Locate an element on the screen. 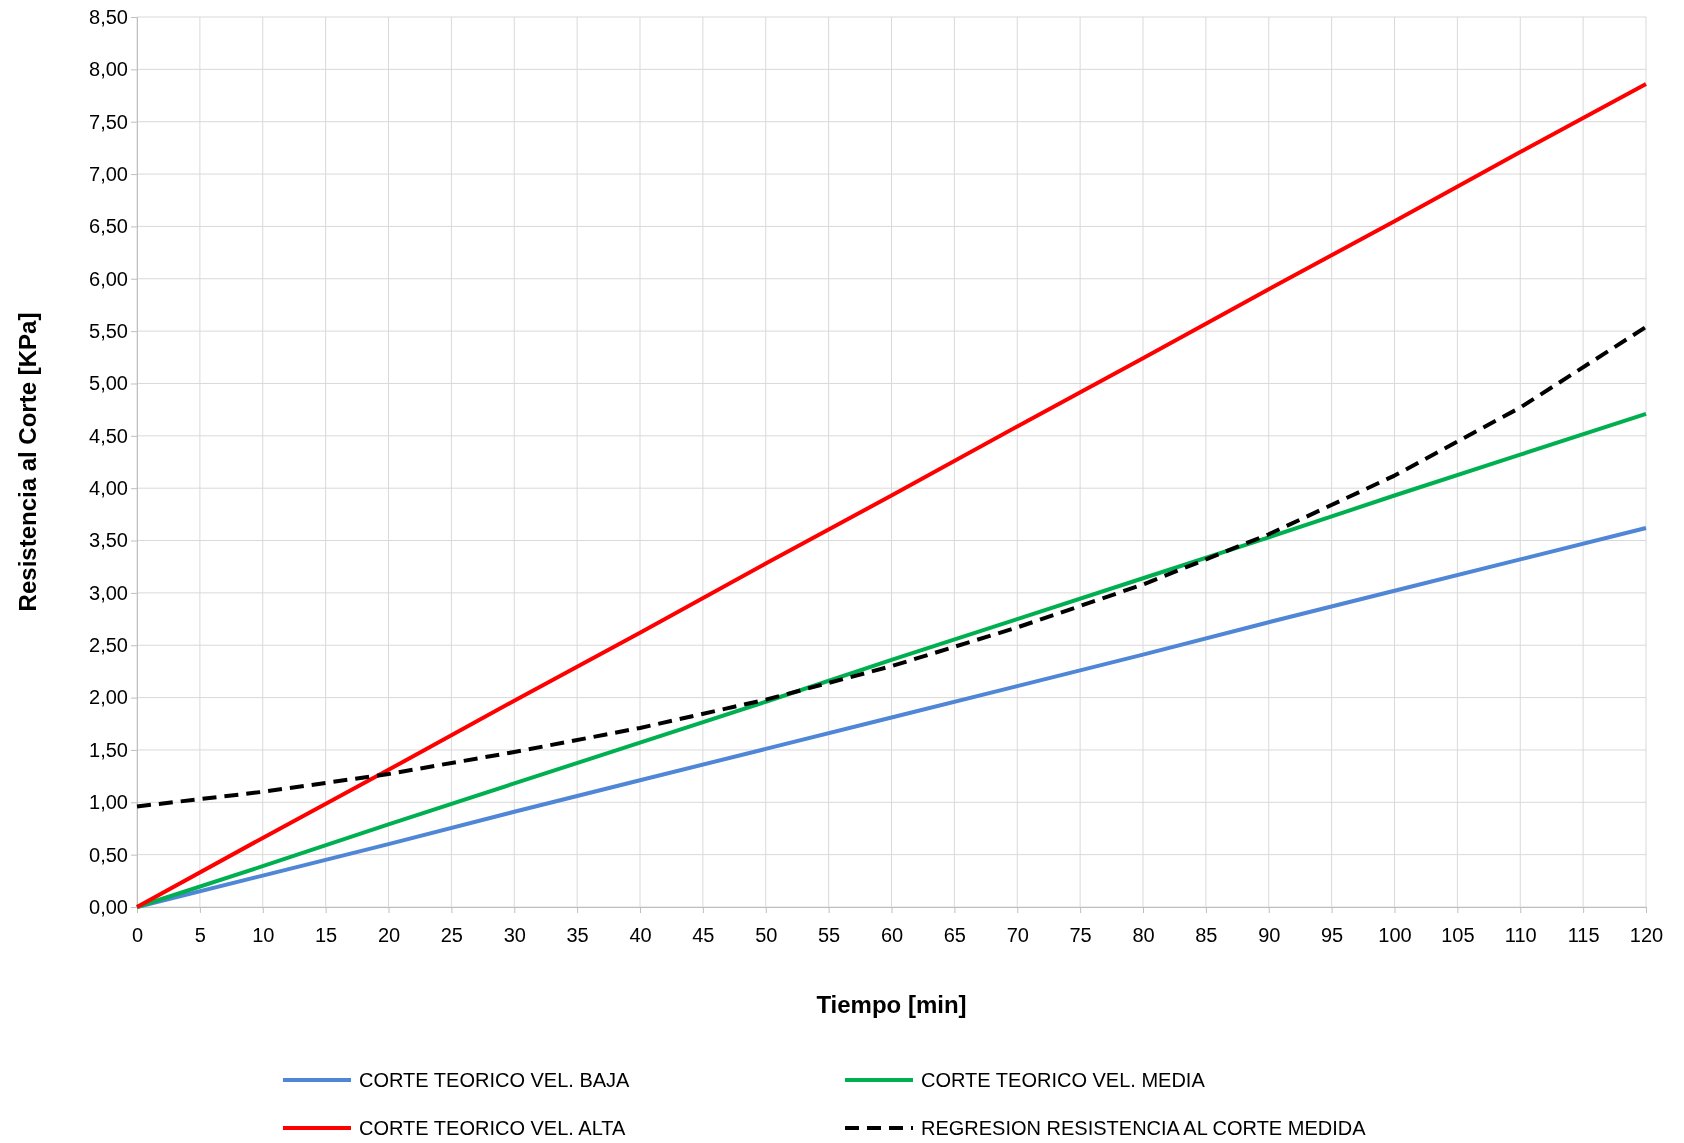 Image resolution: width=1684 pixels, height=1143 pixels. y-tick-label: 3,00 is located at coordinates (108, 592).